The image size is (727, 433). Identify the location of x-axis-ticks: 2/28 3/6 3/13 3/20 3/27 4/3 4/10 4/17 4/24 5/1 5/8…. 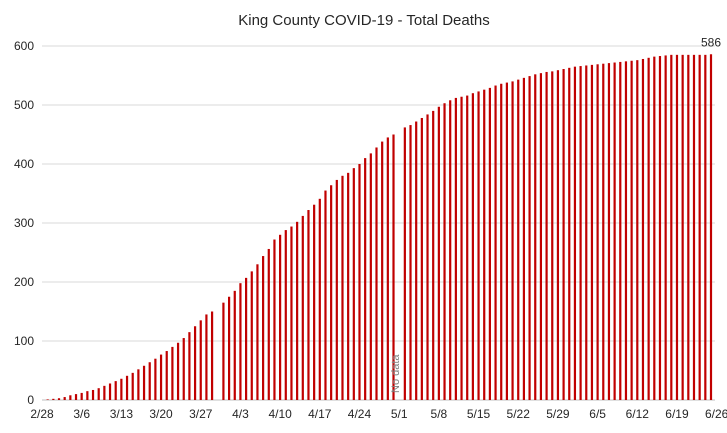
(378, 414).